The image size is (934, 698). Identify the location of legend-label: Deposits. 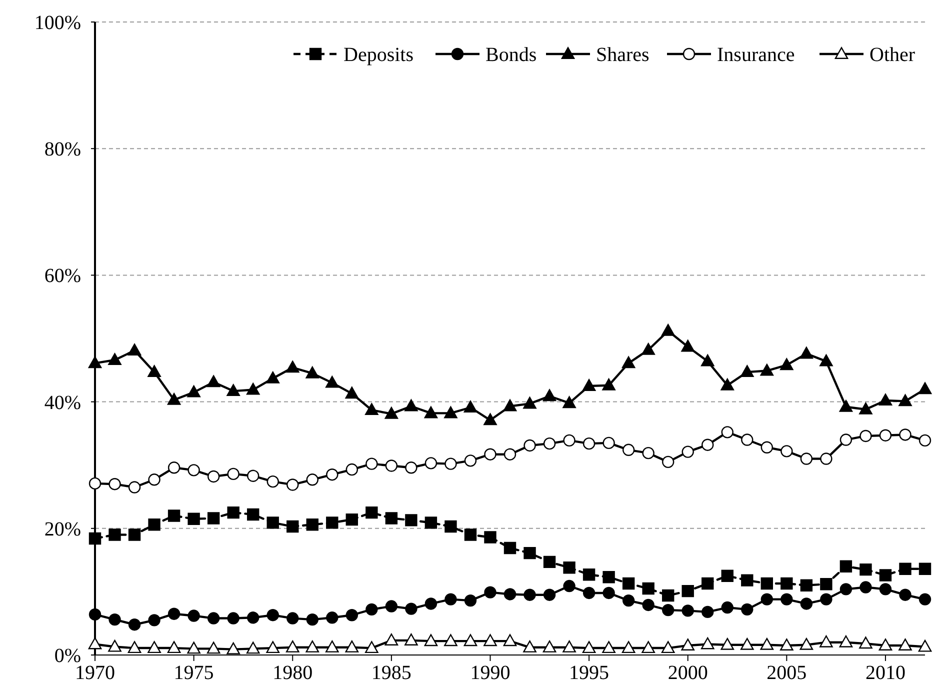
(379, 55).